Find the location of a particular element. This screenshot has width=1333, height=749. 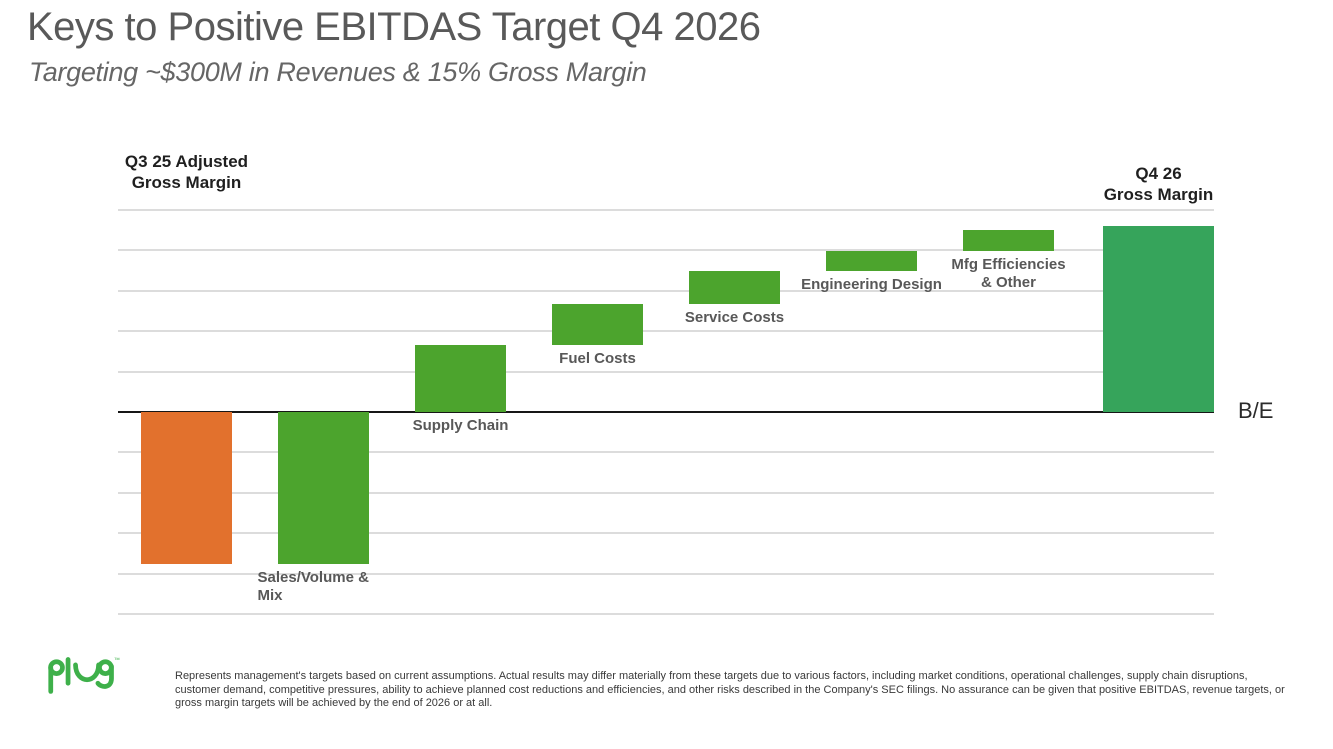

logo-trademark: ™ is located at coordinates (117, 660).